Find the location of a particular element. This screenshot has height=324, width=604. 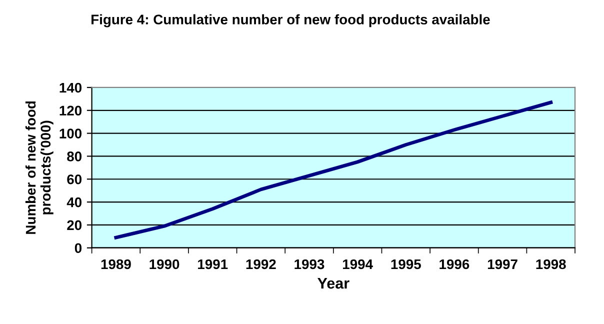

y-tick-label: 40 is located at coordinates (74, 202).